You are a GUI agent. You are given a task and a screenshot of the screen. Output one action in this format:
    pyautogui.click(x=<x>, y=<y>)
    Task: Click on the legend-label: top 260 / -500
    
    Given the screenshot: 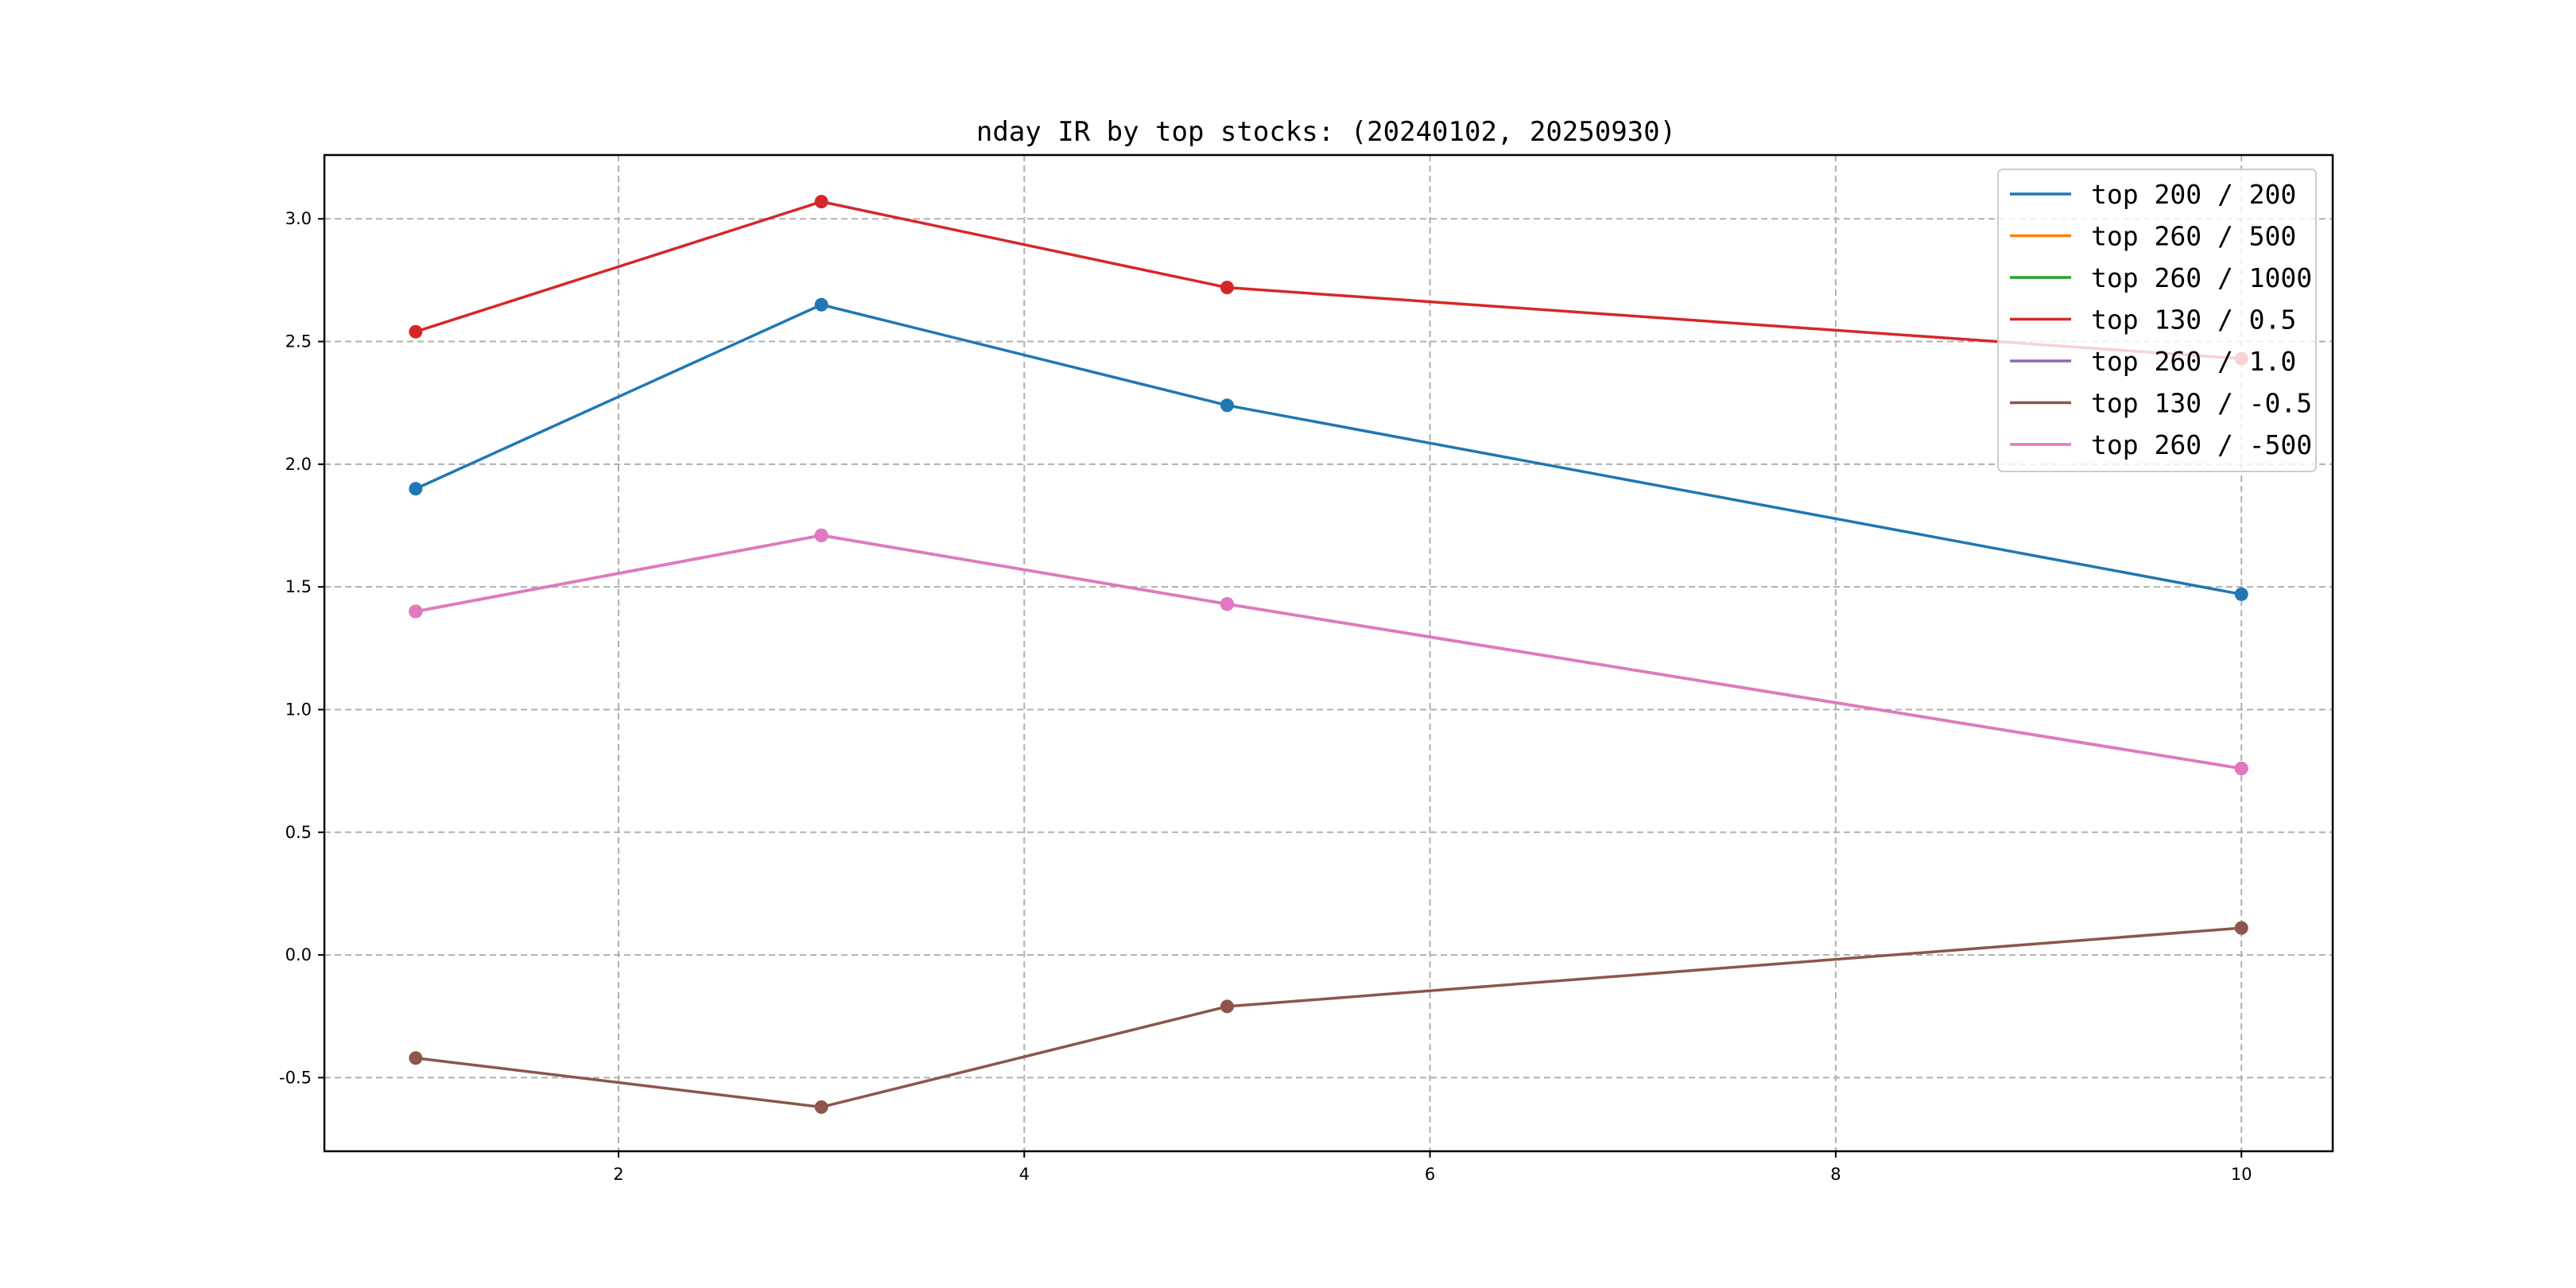 What is the action you would take?
    pyautogui.click(x=2201, y=444)
    